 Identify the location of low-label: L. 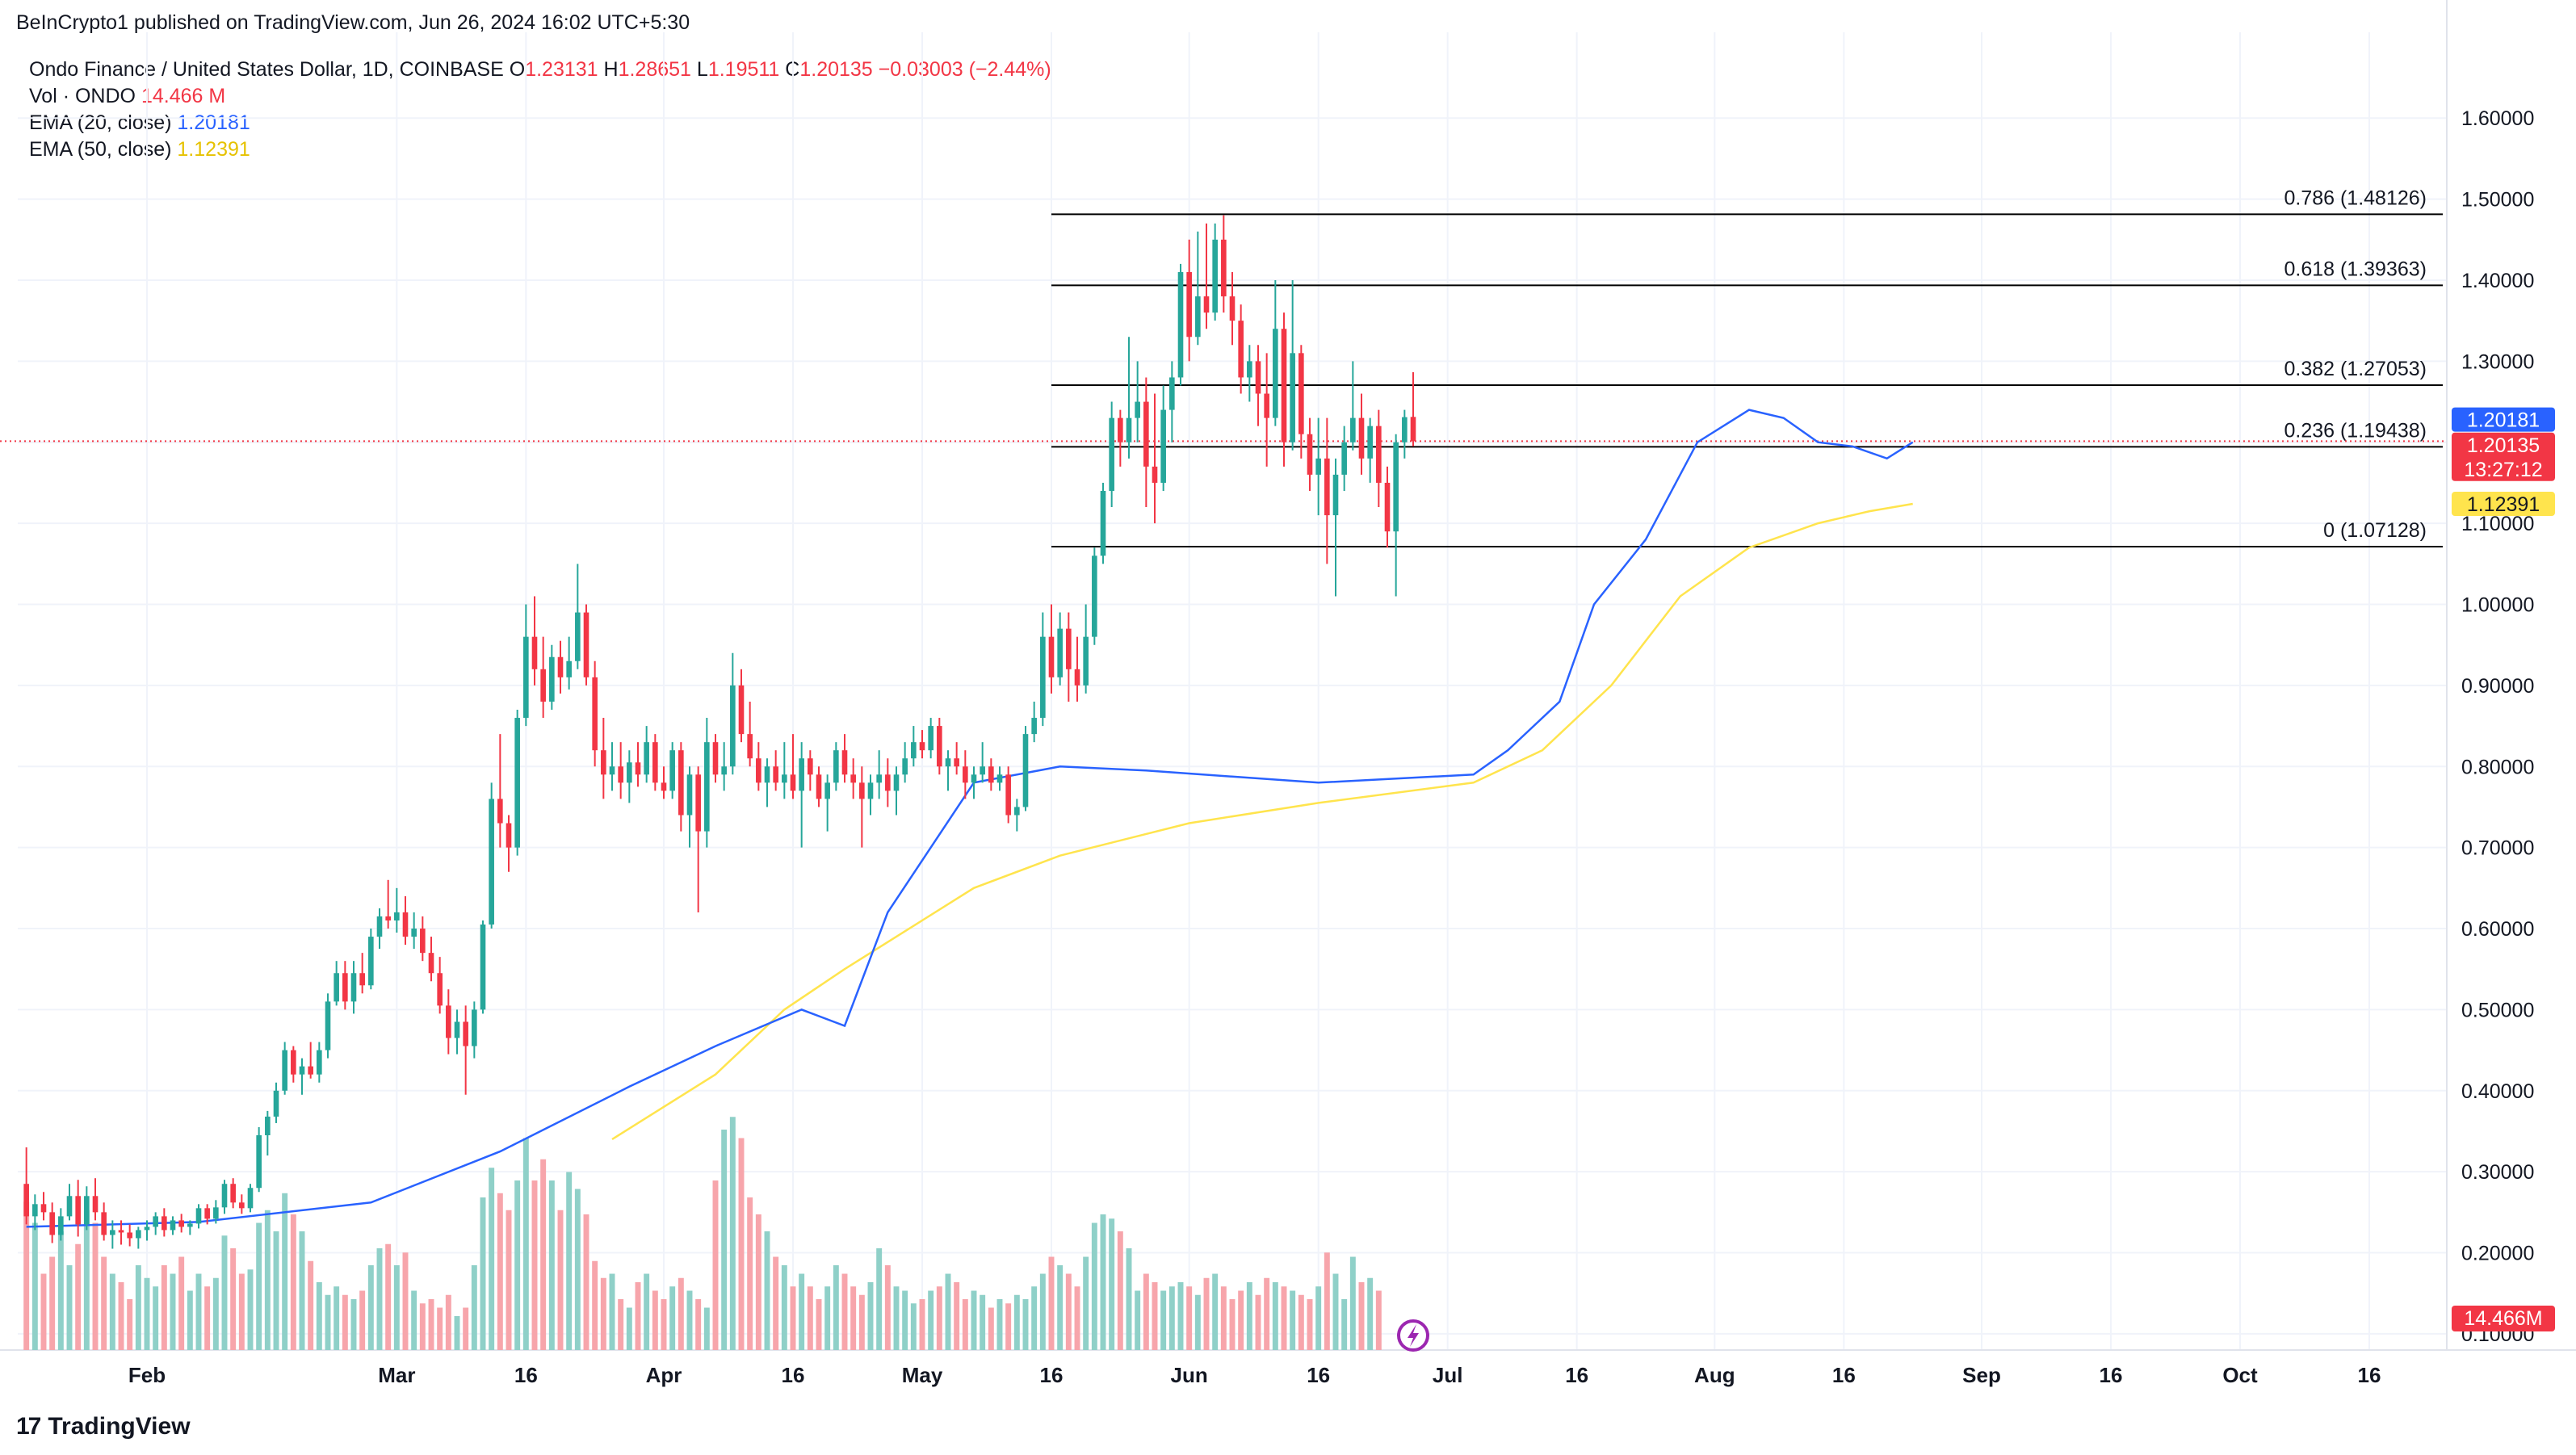
(702, 69).